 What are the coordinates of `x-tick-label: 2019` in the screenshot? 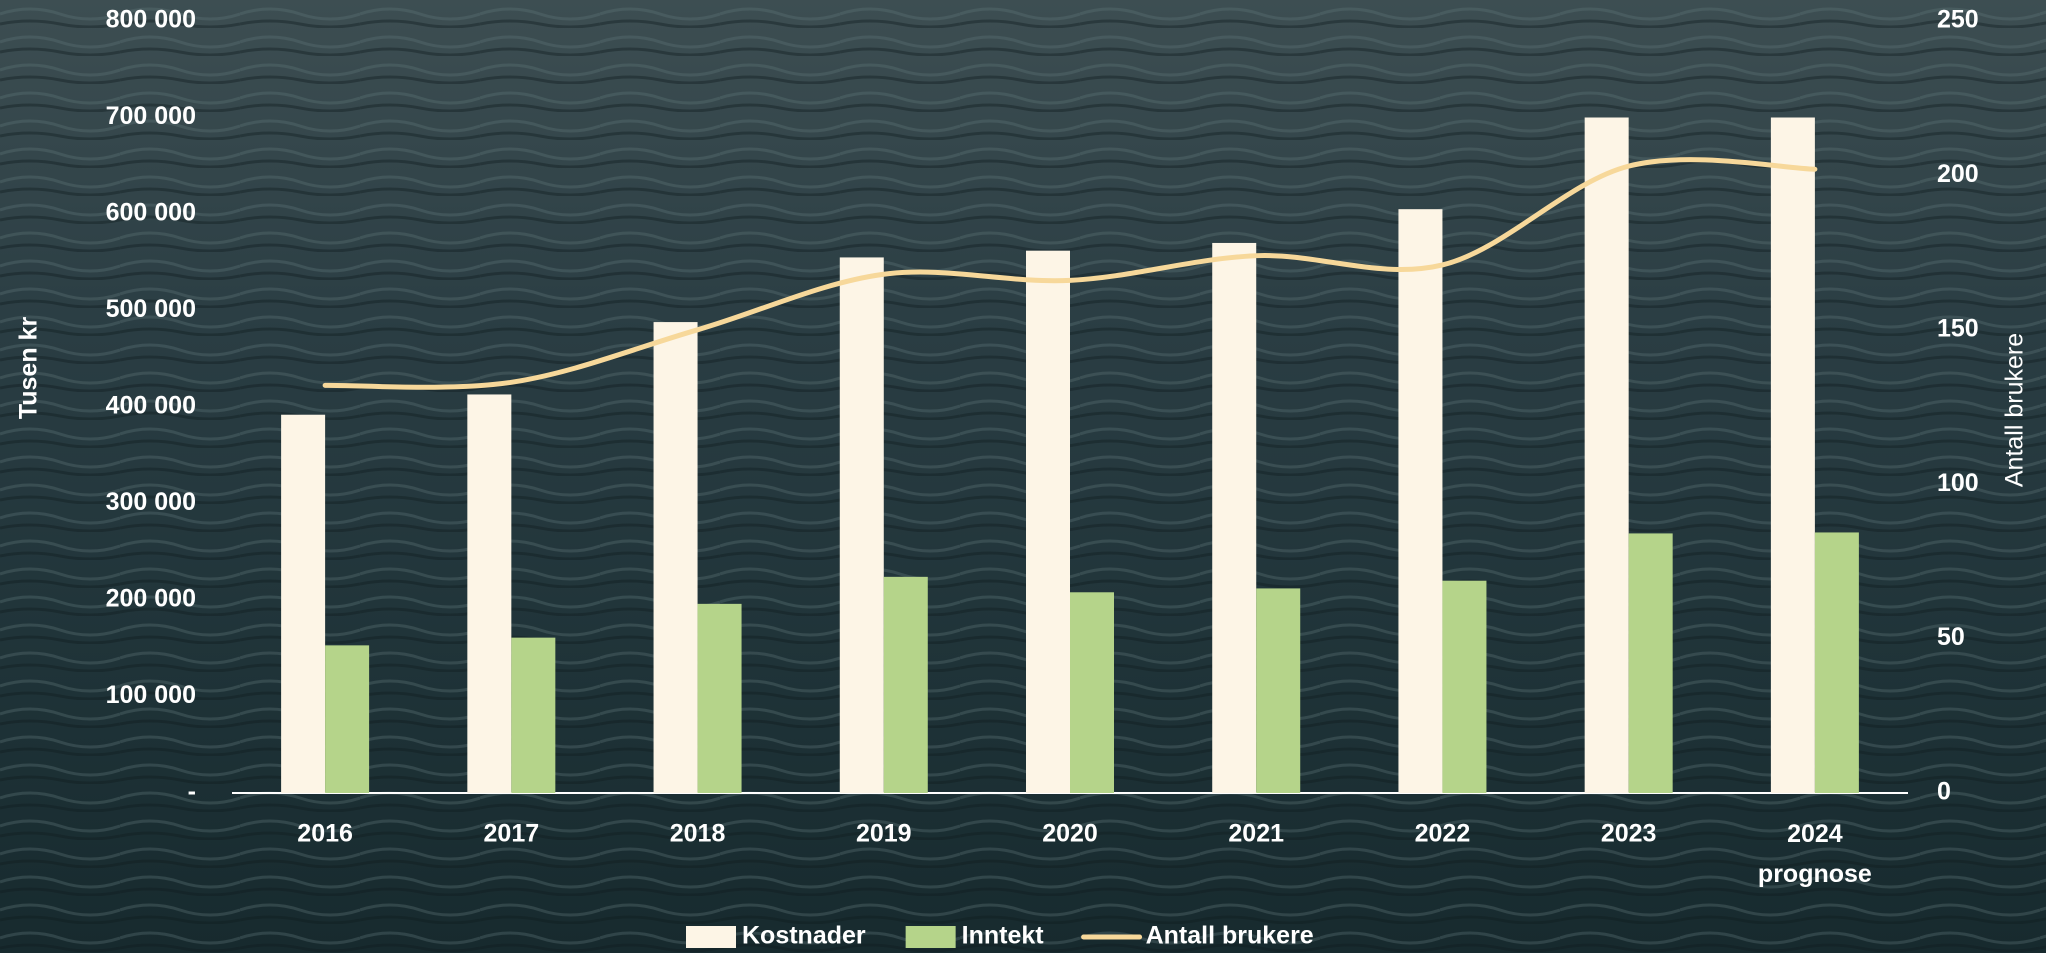 It's located at (884, 834).